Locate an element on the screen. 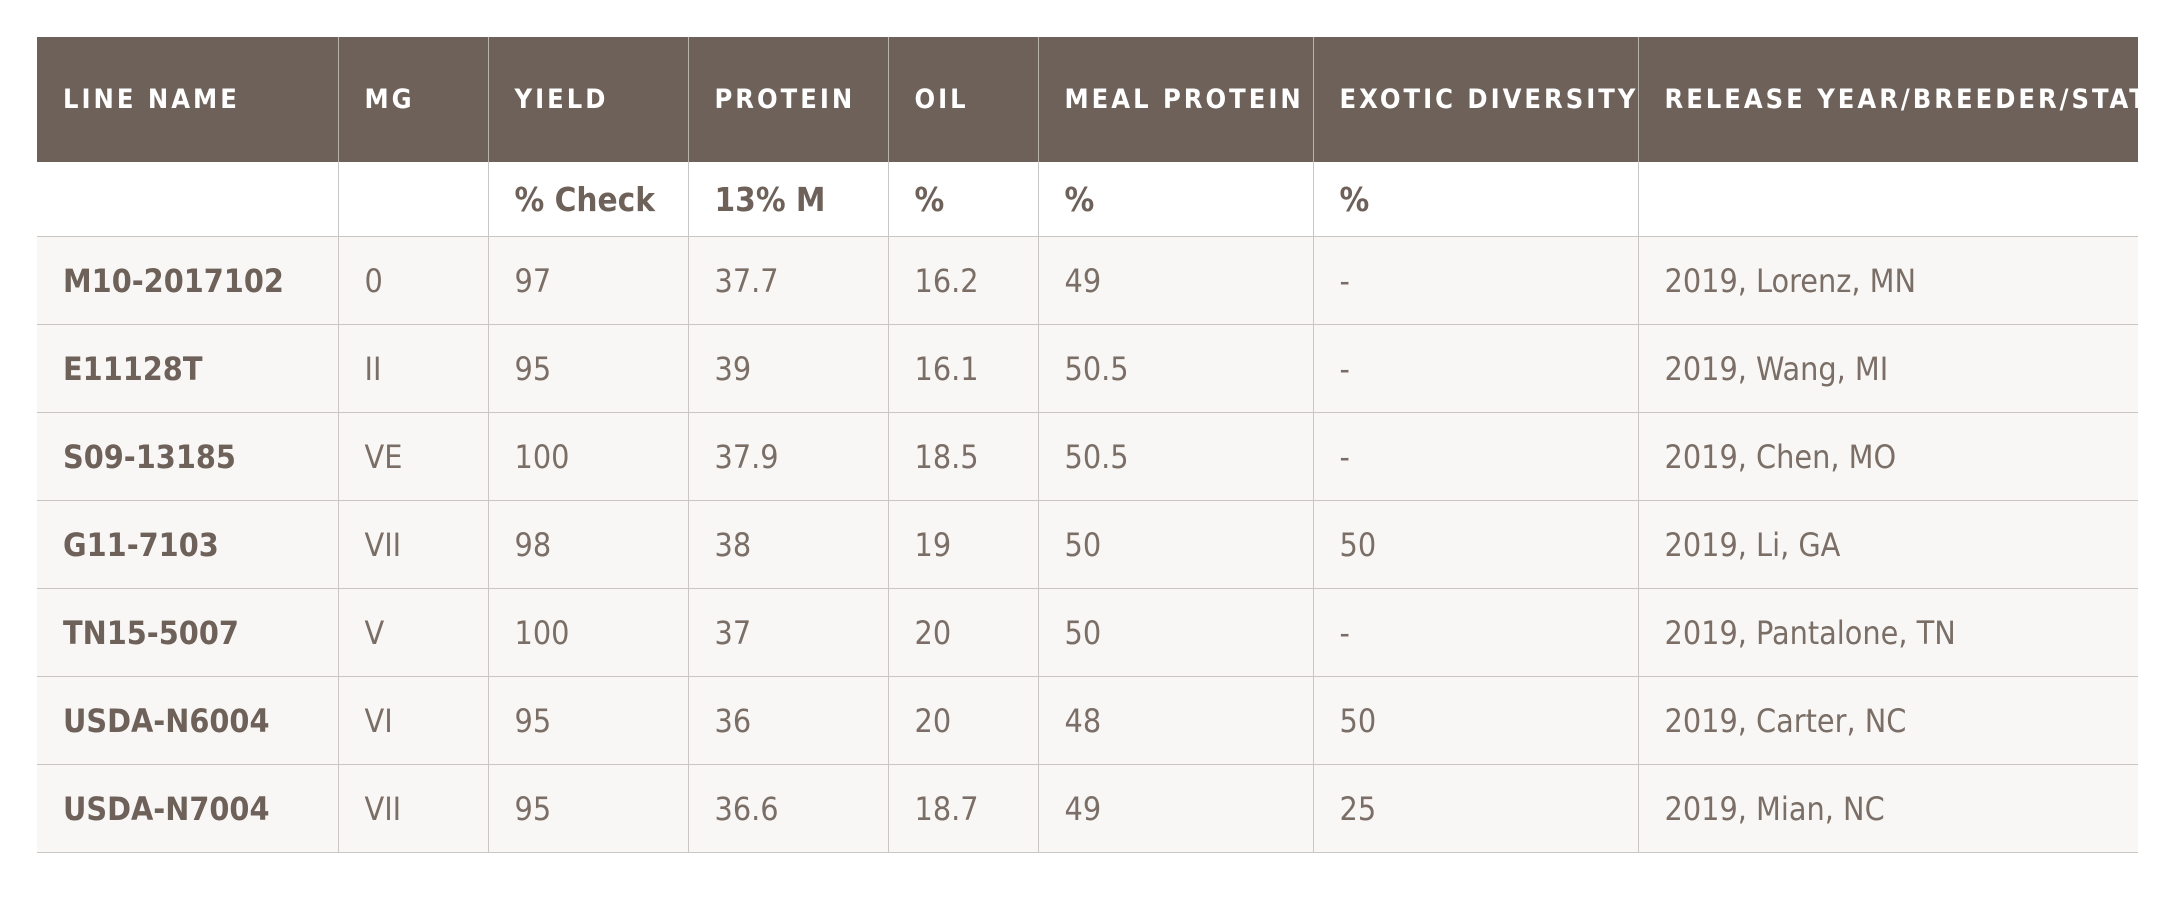 This screenshot has width=2175, height=900. column-header-line-name: LINE NAME is located at coordinates (188, 99).